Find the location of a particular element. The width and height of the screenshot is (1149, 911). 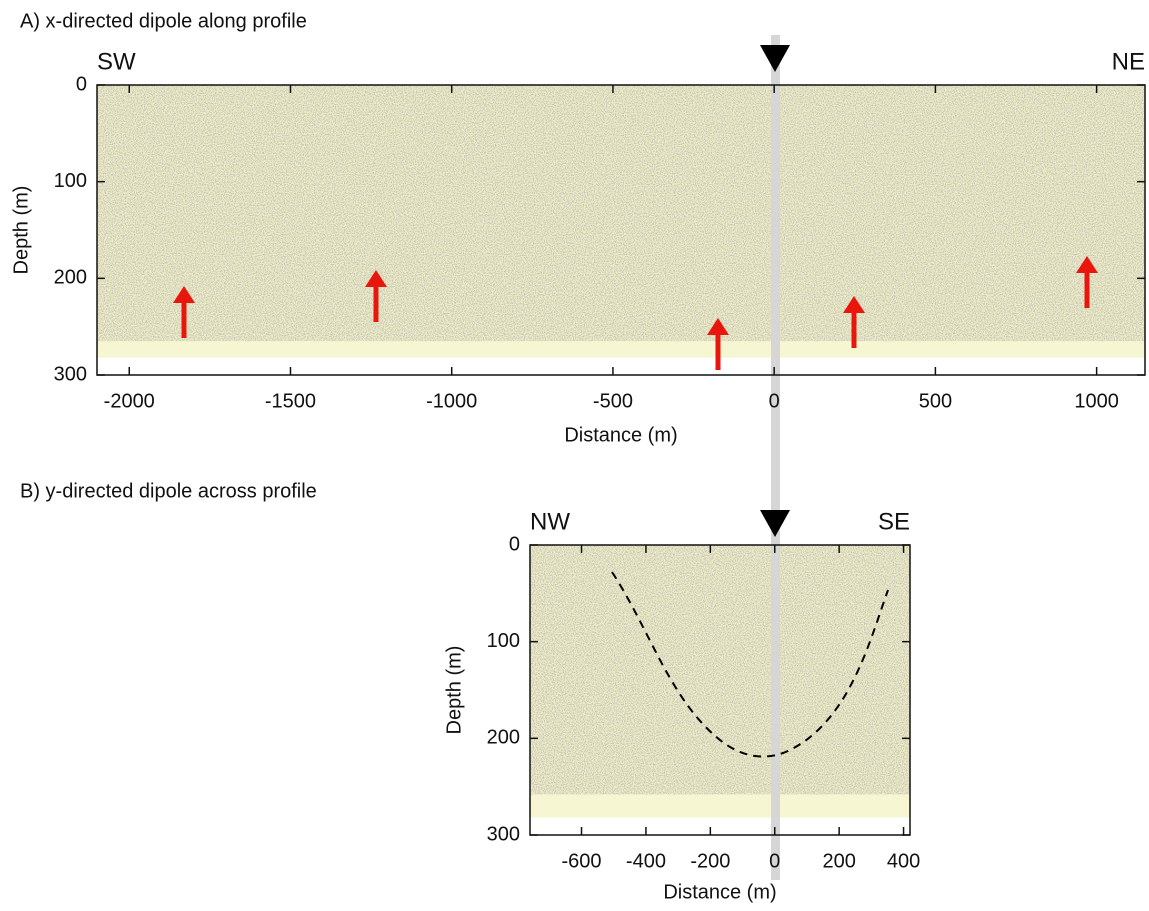

x-tick-label: 400 is located at coordinates (903, 861).